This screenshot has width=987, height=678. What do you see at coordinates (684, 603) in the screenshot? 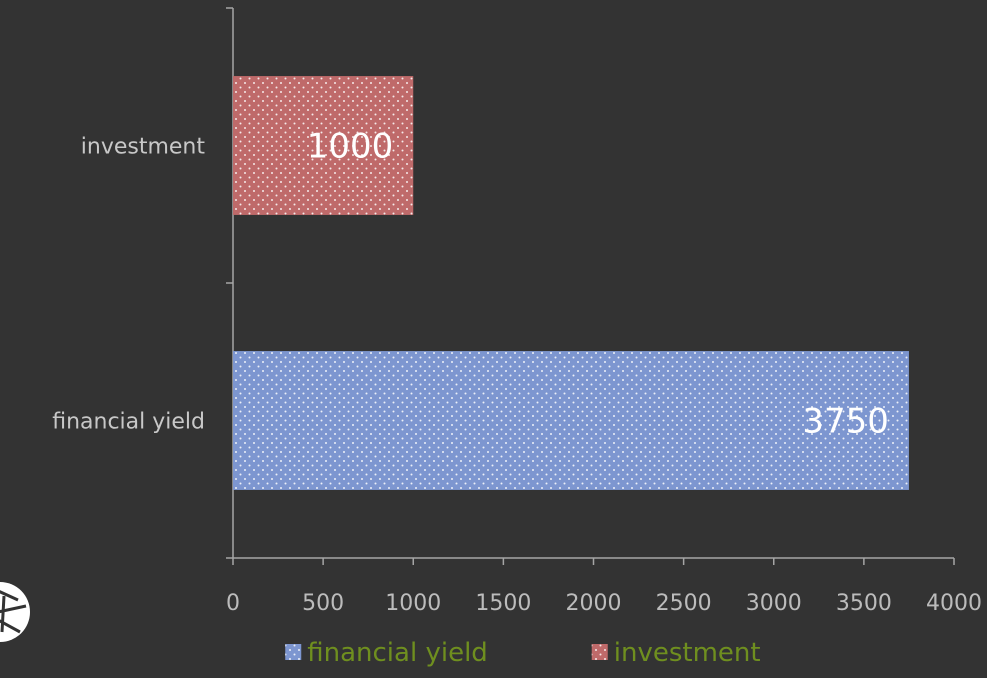
I see `x-tick-label: 2500` at bounding box center [684, 603].